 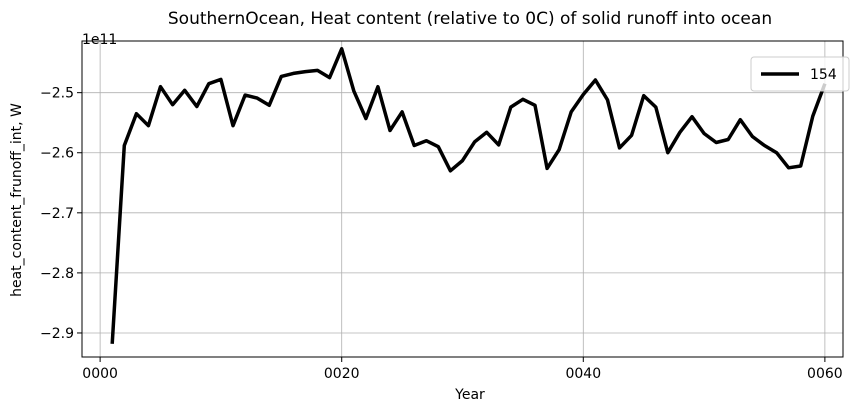 What do you see at coordinates (469, 395) in the screenshot?
I see `x-axis-label: Year` at bounding box center [469, 395].